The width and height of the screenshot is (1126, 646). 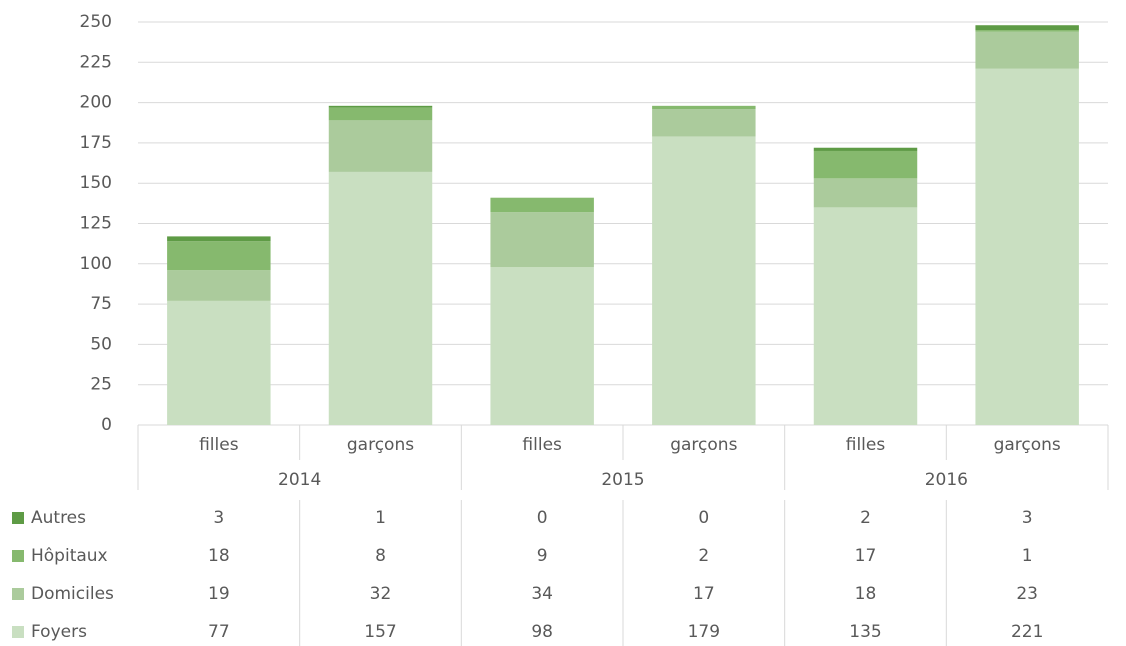 I want to click on y-tick-label: 100, so click(x=96, y=264).